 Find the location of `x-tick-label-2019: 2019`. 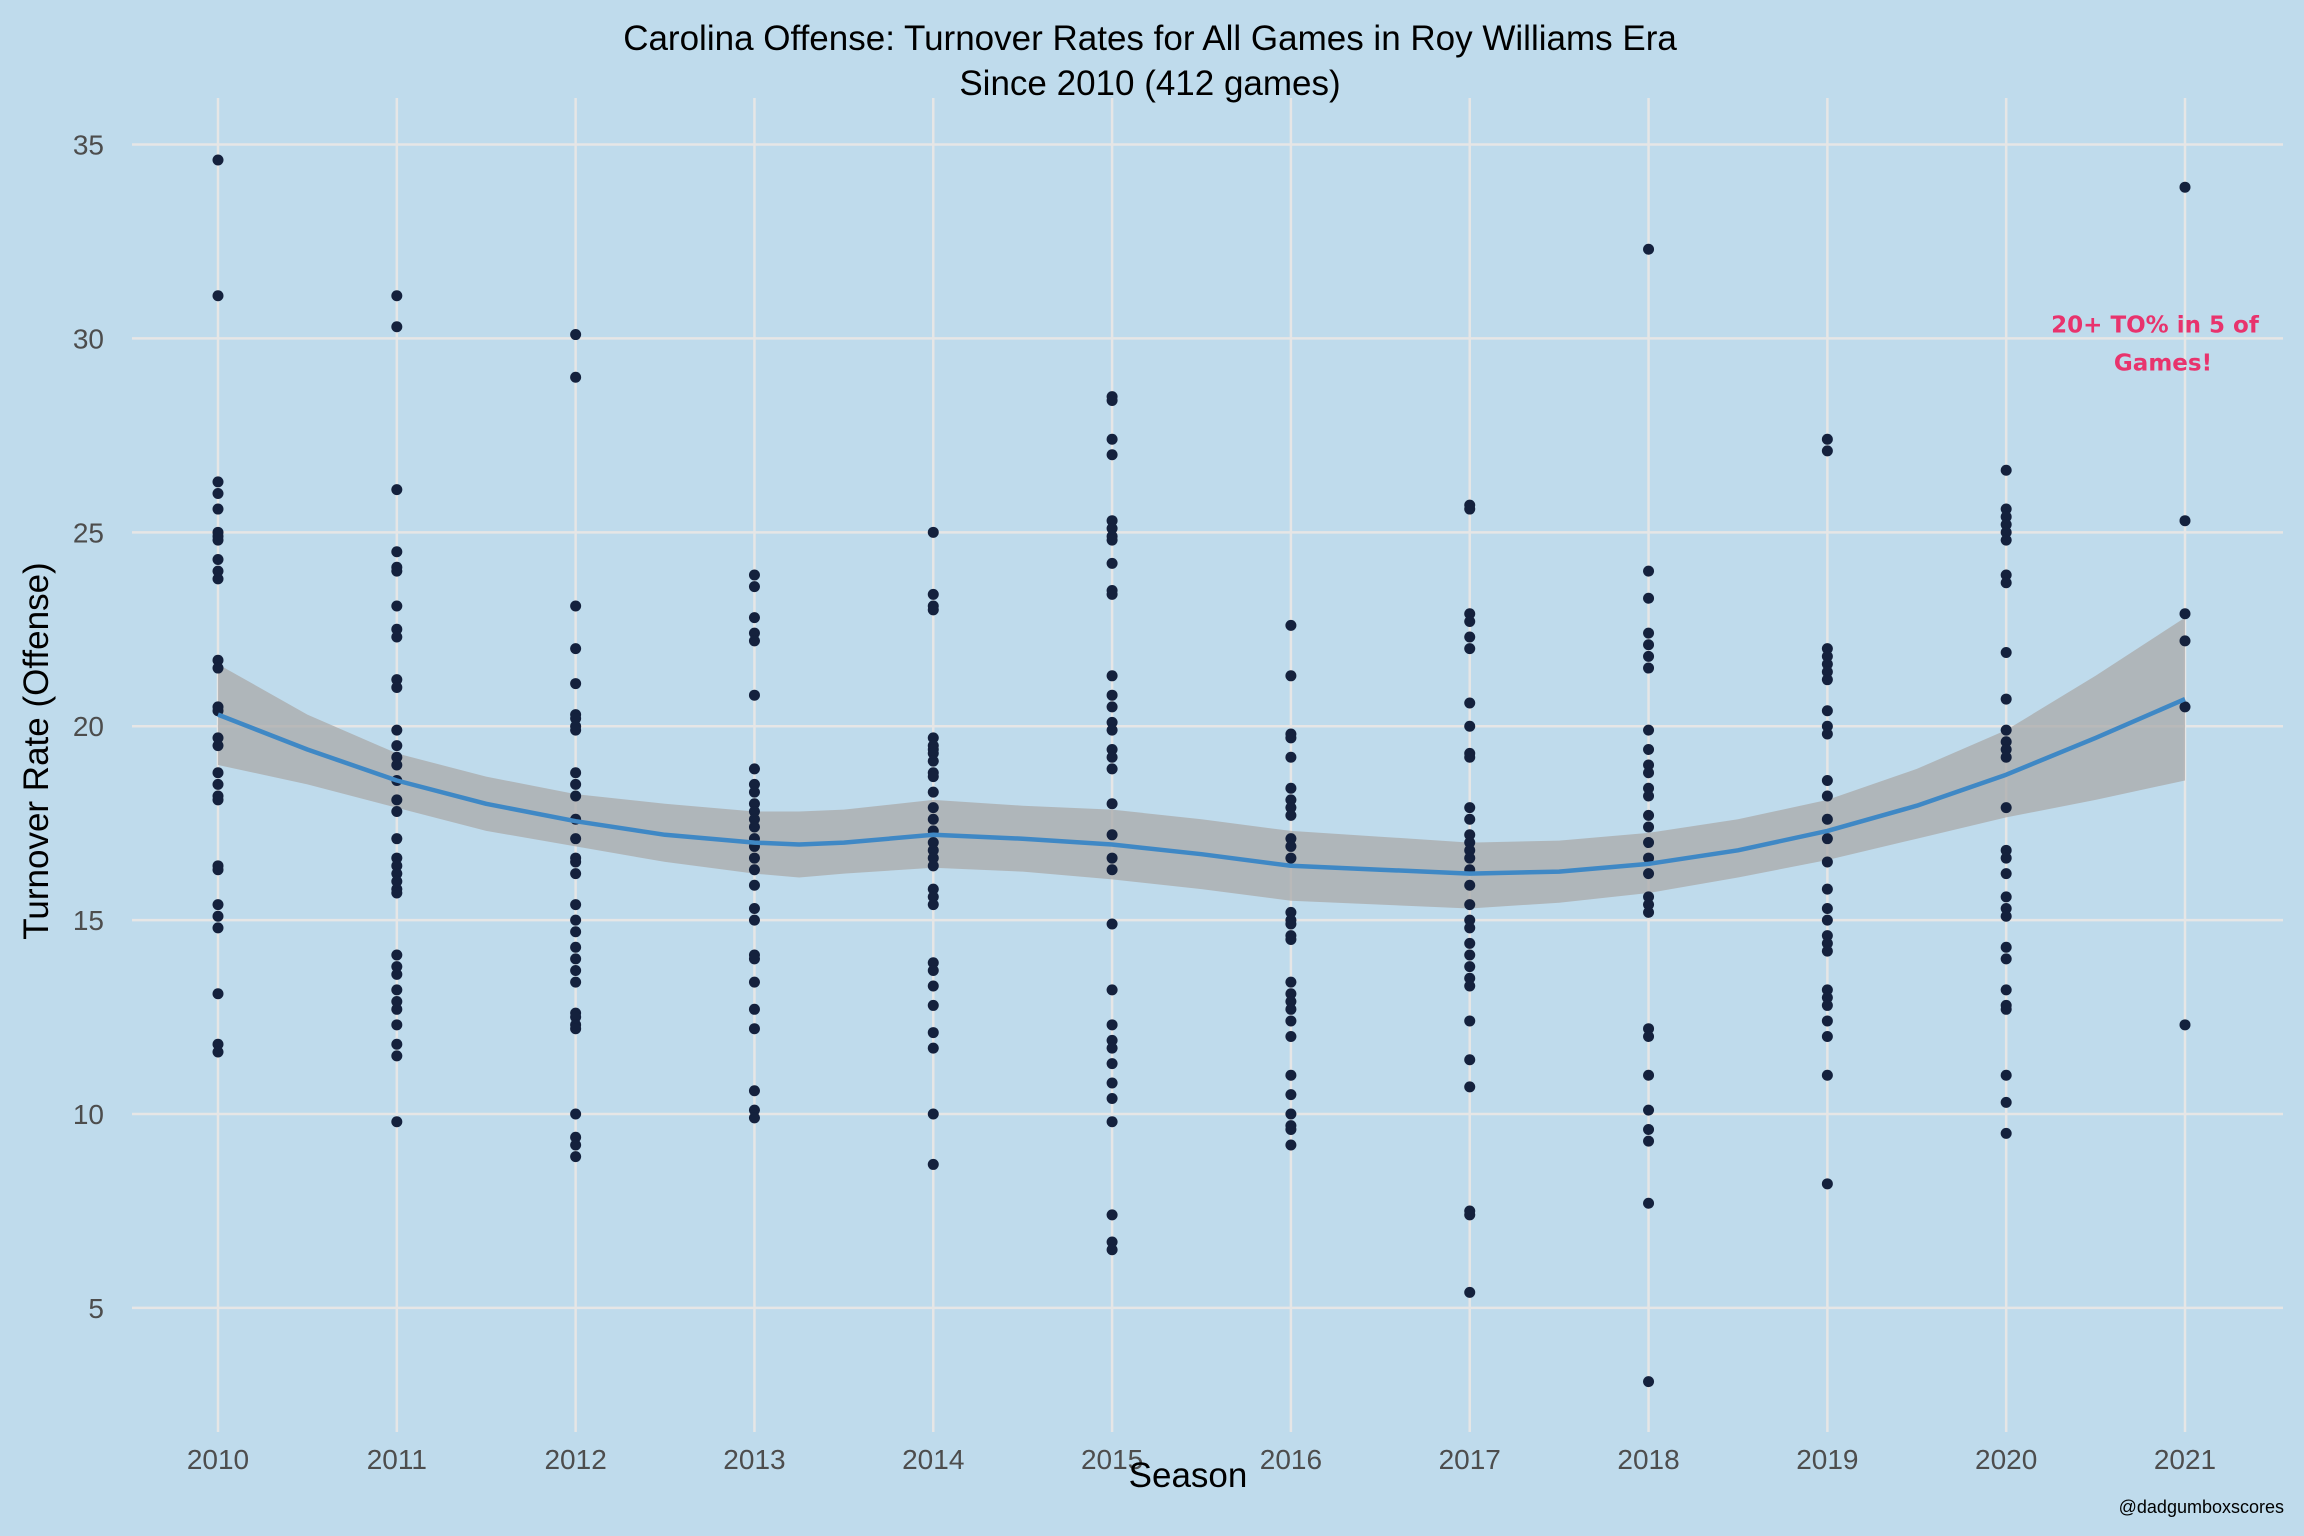

x-tick-label-2019: 2019 is located at coordinates (1827, 1459).